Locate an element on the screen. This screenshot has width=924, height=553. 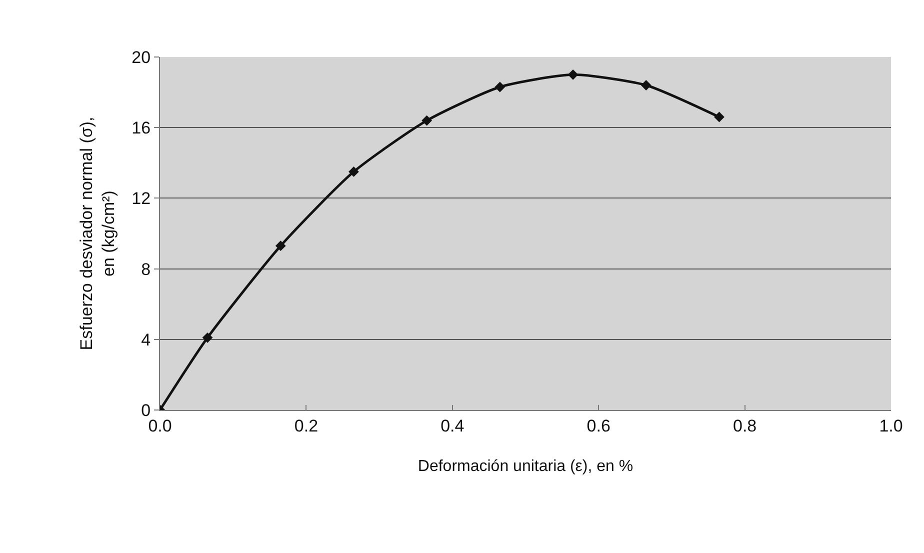
x-tick-label: 1.0 is located at coordinates (891, 426).